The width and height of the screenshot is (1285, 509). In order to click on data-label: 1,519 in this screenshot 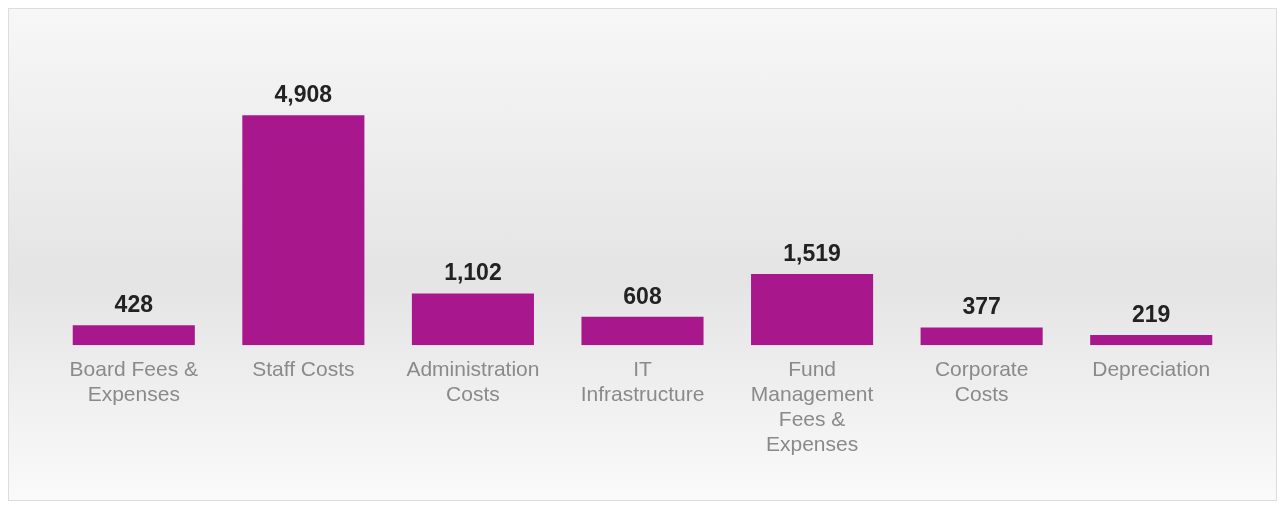, I will do `click(812, 252)`.